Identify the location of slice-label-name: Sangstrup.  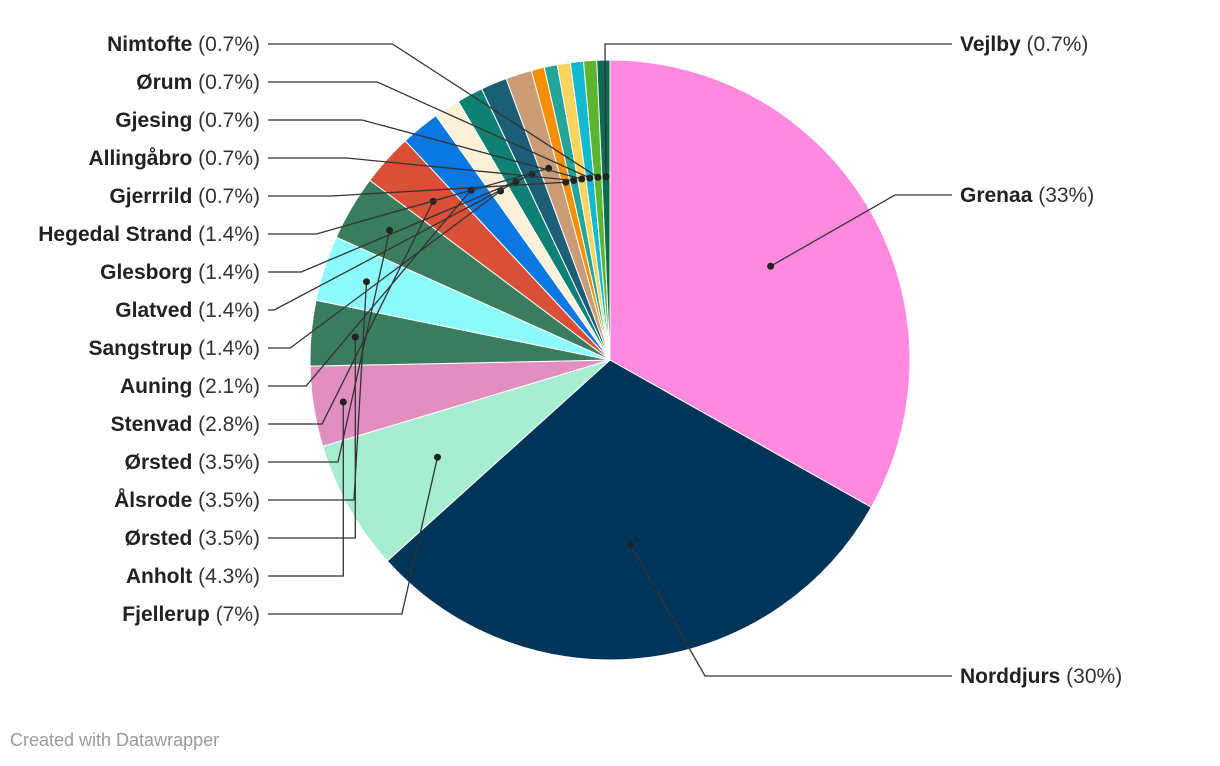
(140, 348).